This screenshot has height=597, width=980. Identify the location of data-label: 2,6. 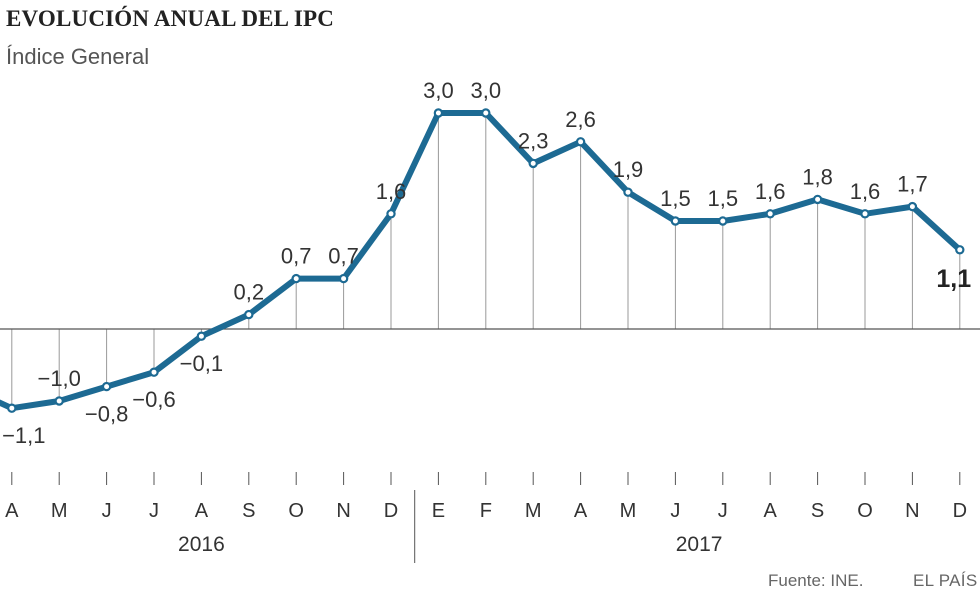
(580, 119).